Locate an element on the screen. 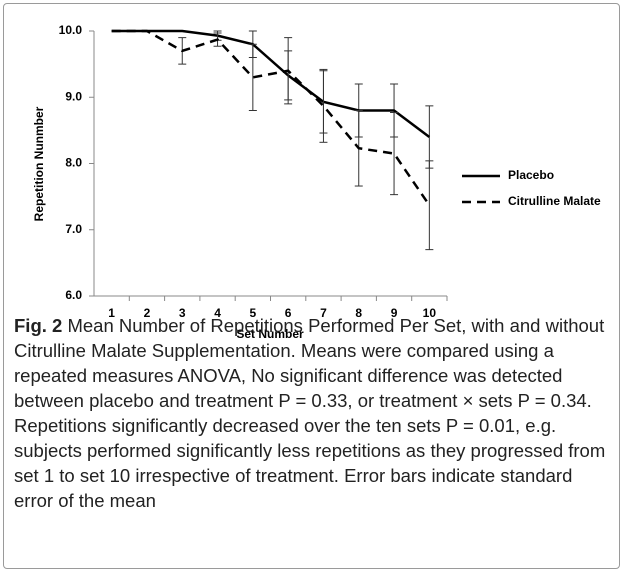  x-tick-label: 6 is located at coordinates (288, 313).